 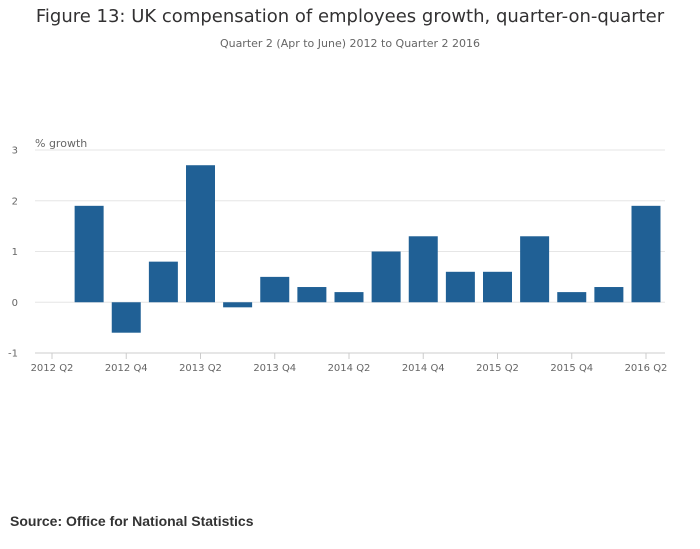 I want to click on bar-2012-q4, so click(x=126, y=317).